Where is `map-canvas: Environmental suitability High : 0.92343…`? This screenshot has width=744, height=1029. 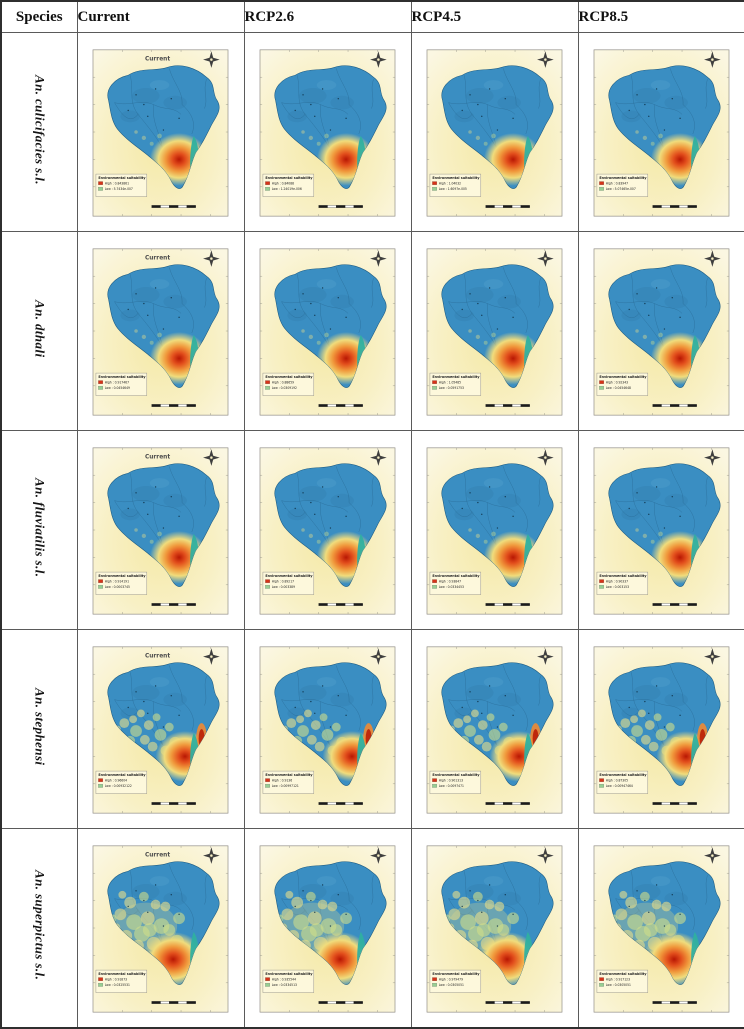
map-canvas: Environmental suitability High : 0.92343… is located at coordinates (661, 331).